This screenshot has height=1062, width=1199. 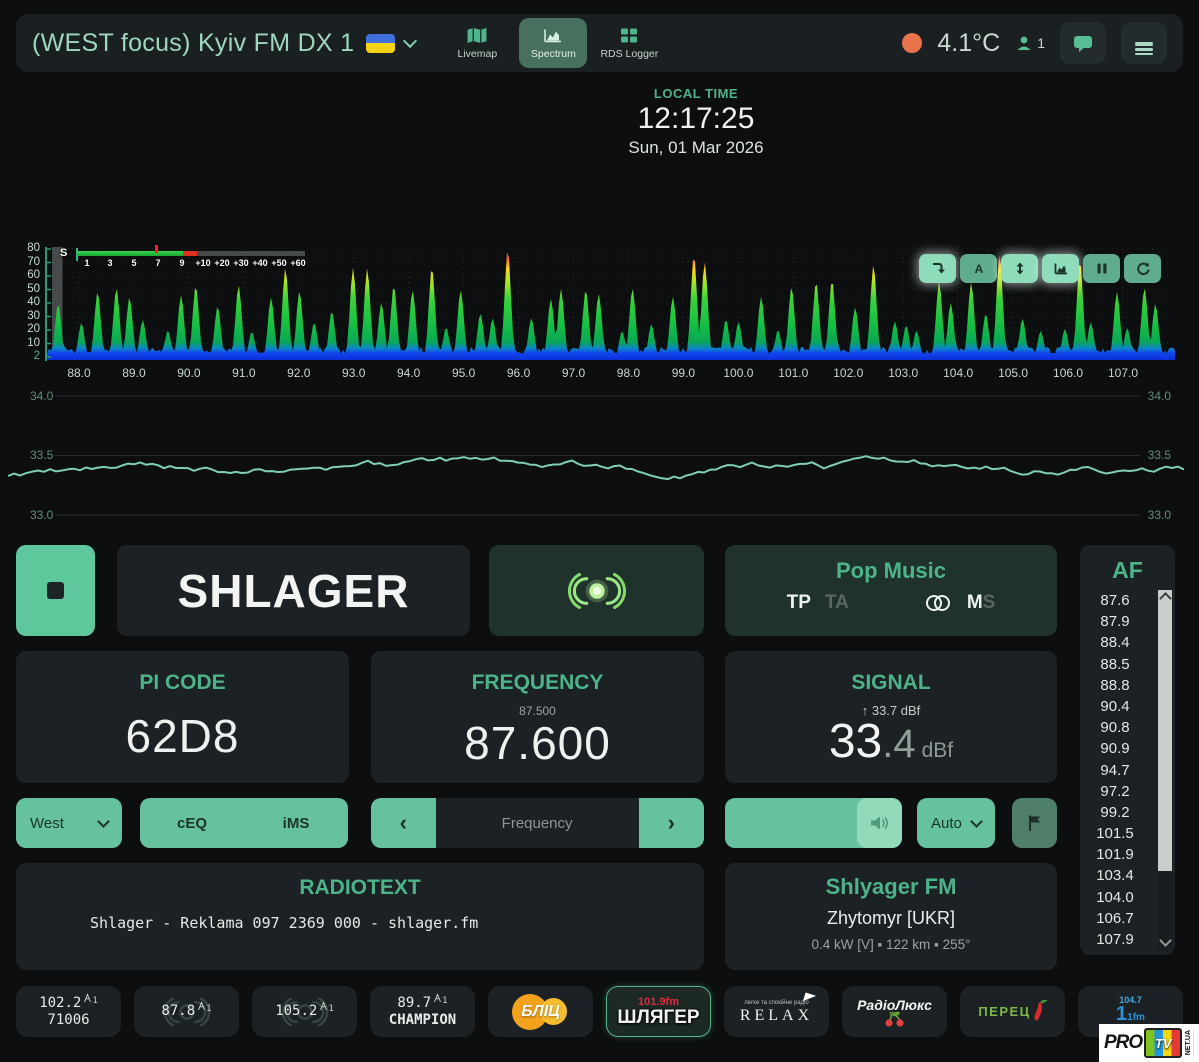 I want to click on antenna-select: West, so click(x=69, y=823).